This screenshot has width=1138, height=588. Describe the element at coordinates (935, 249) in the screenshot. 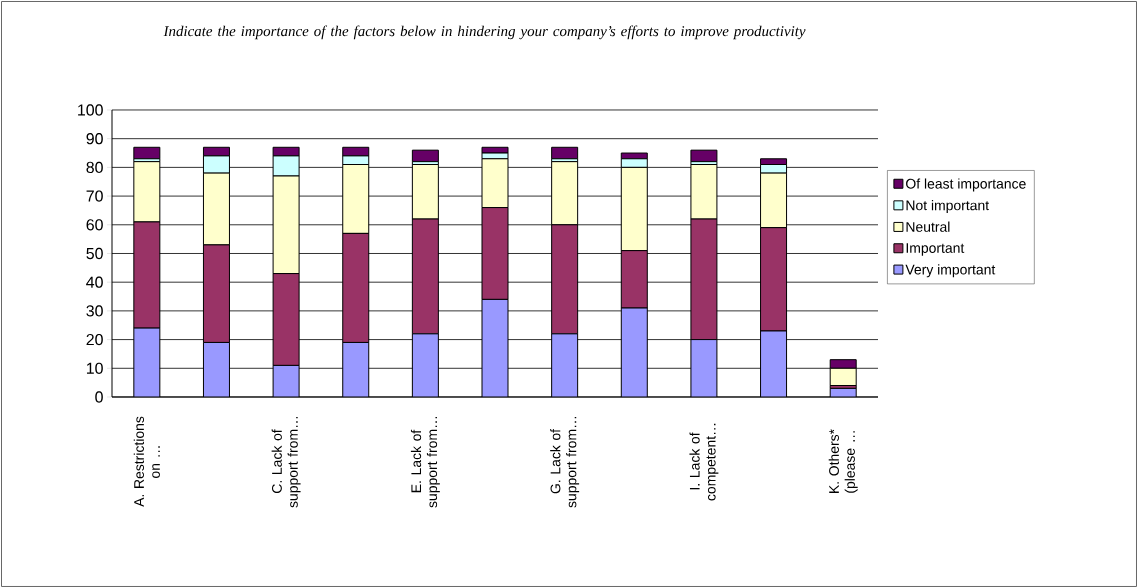

I see `legend-label: Important` at that location.